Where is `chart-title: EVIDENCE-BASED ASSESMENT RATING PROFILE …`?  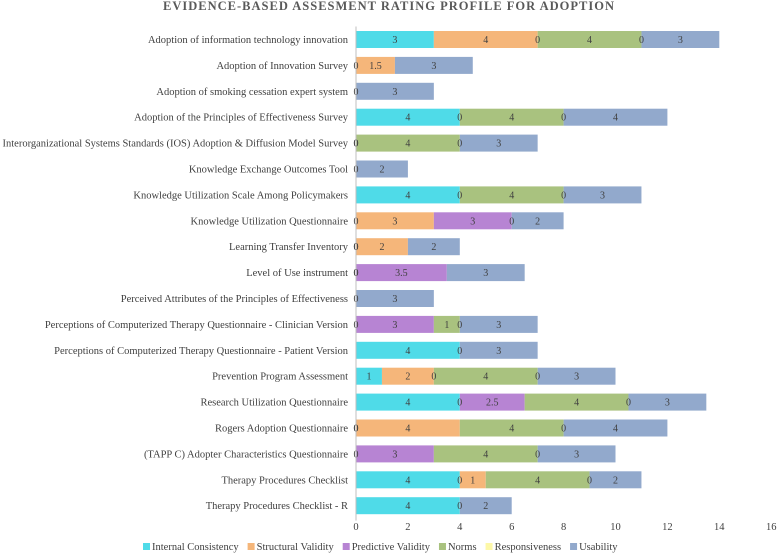 chart-title: EVIDENCE-BASED ASSESMENT RATING PROFILE … is located at coordinates (389, 6).